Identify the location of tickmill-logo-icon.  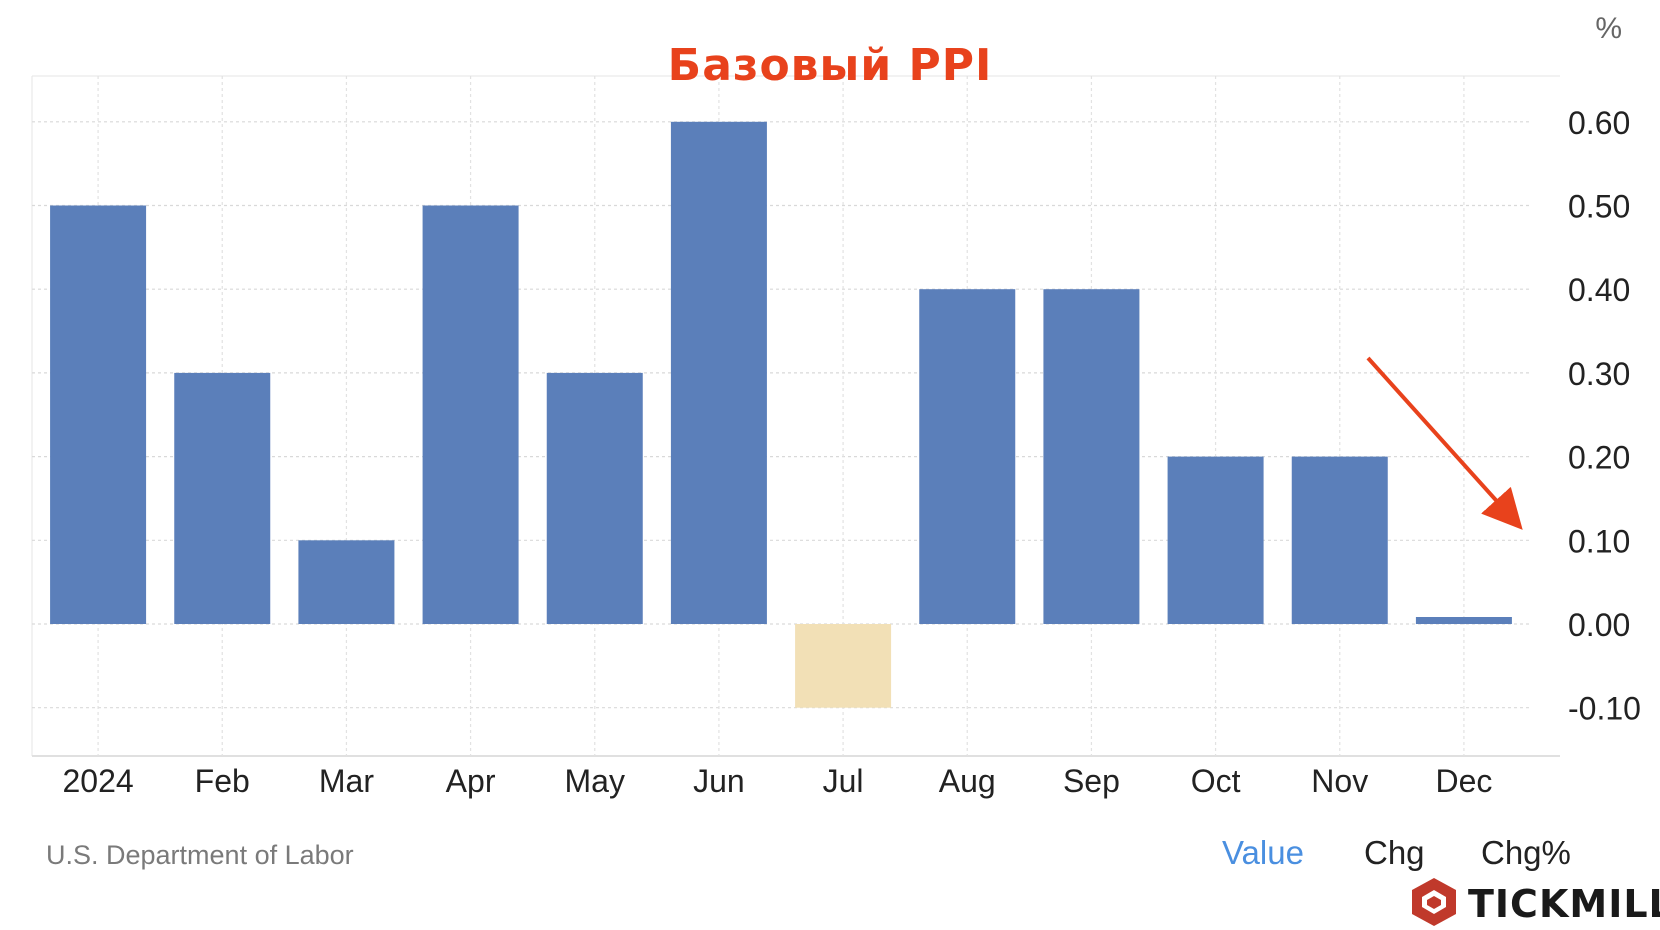
(1434, 902).